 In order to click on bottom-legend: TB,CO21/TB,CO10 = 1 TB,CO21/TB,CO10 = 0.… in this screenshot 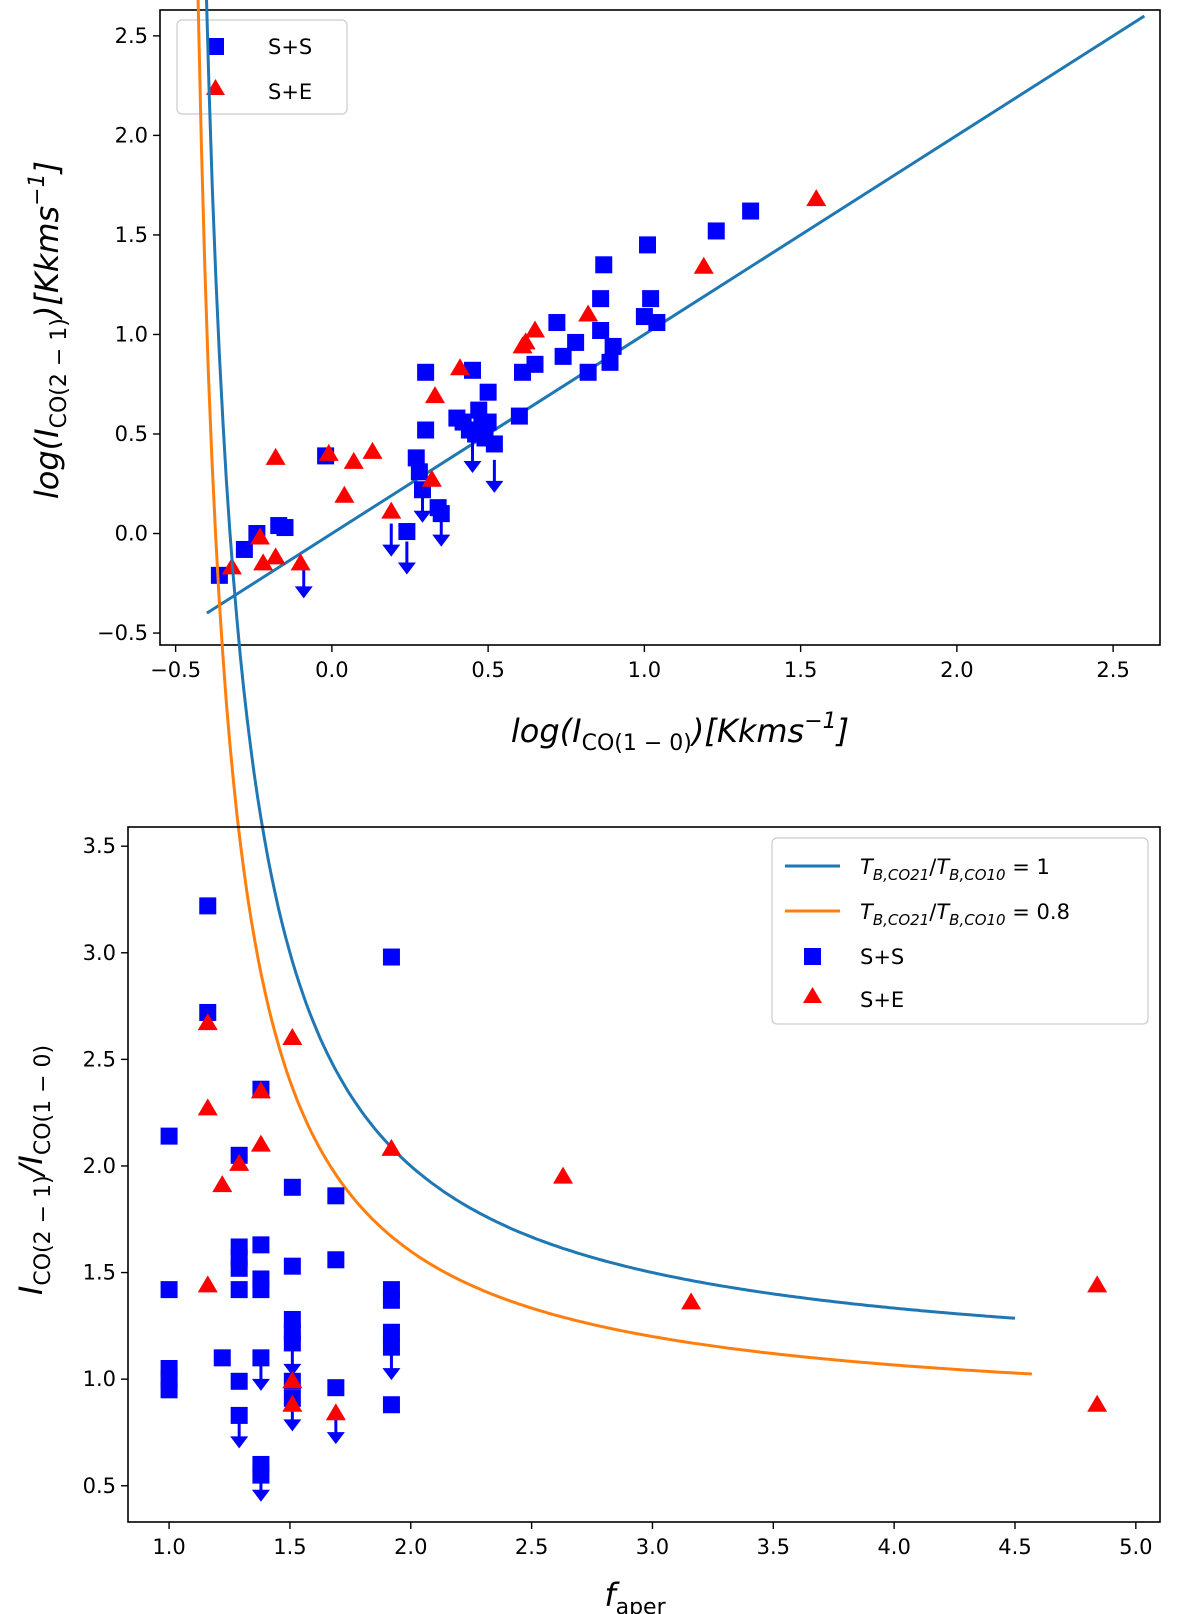, I will do `click(960, 931)`.